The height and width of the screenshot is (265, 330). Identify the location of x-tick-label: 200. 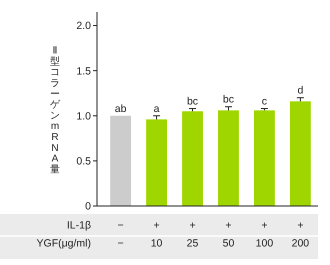
(301, 244).